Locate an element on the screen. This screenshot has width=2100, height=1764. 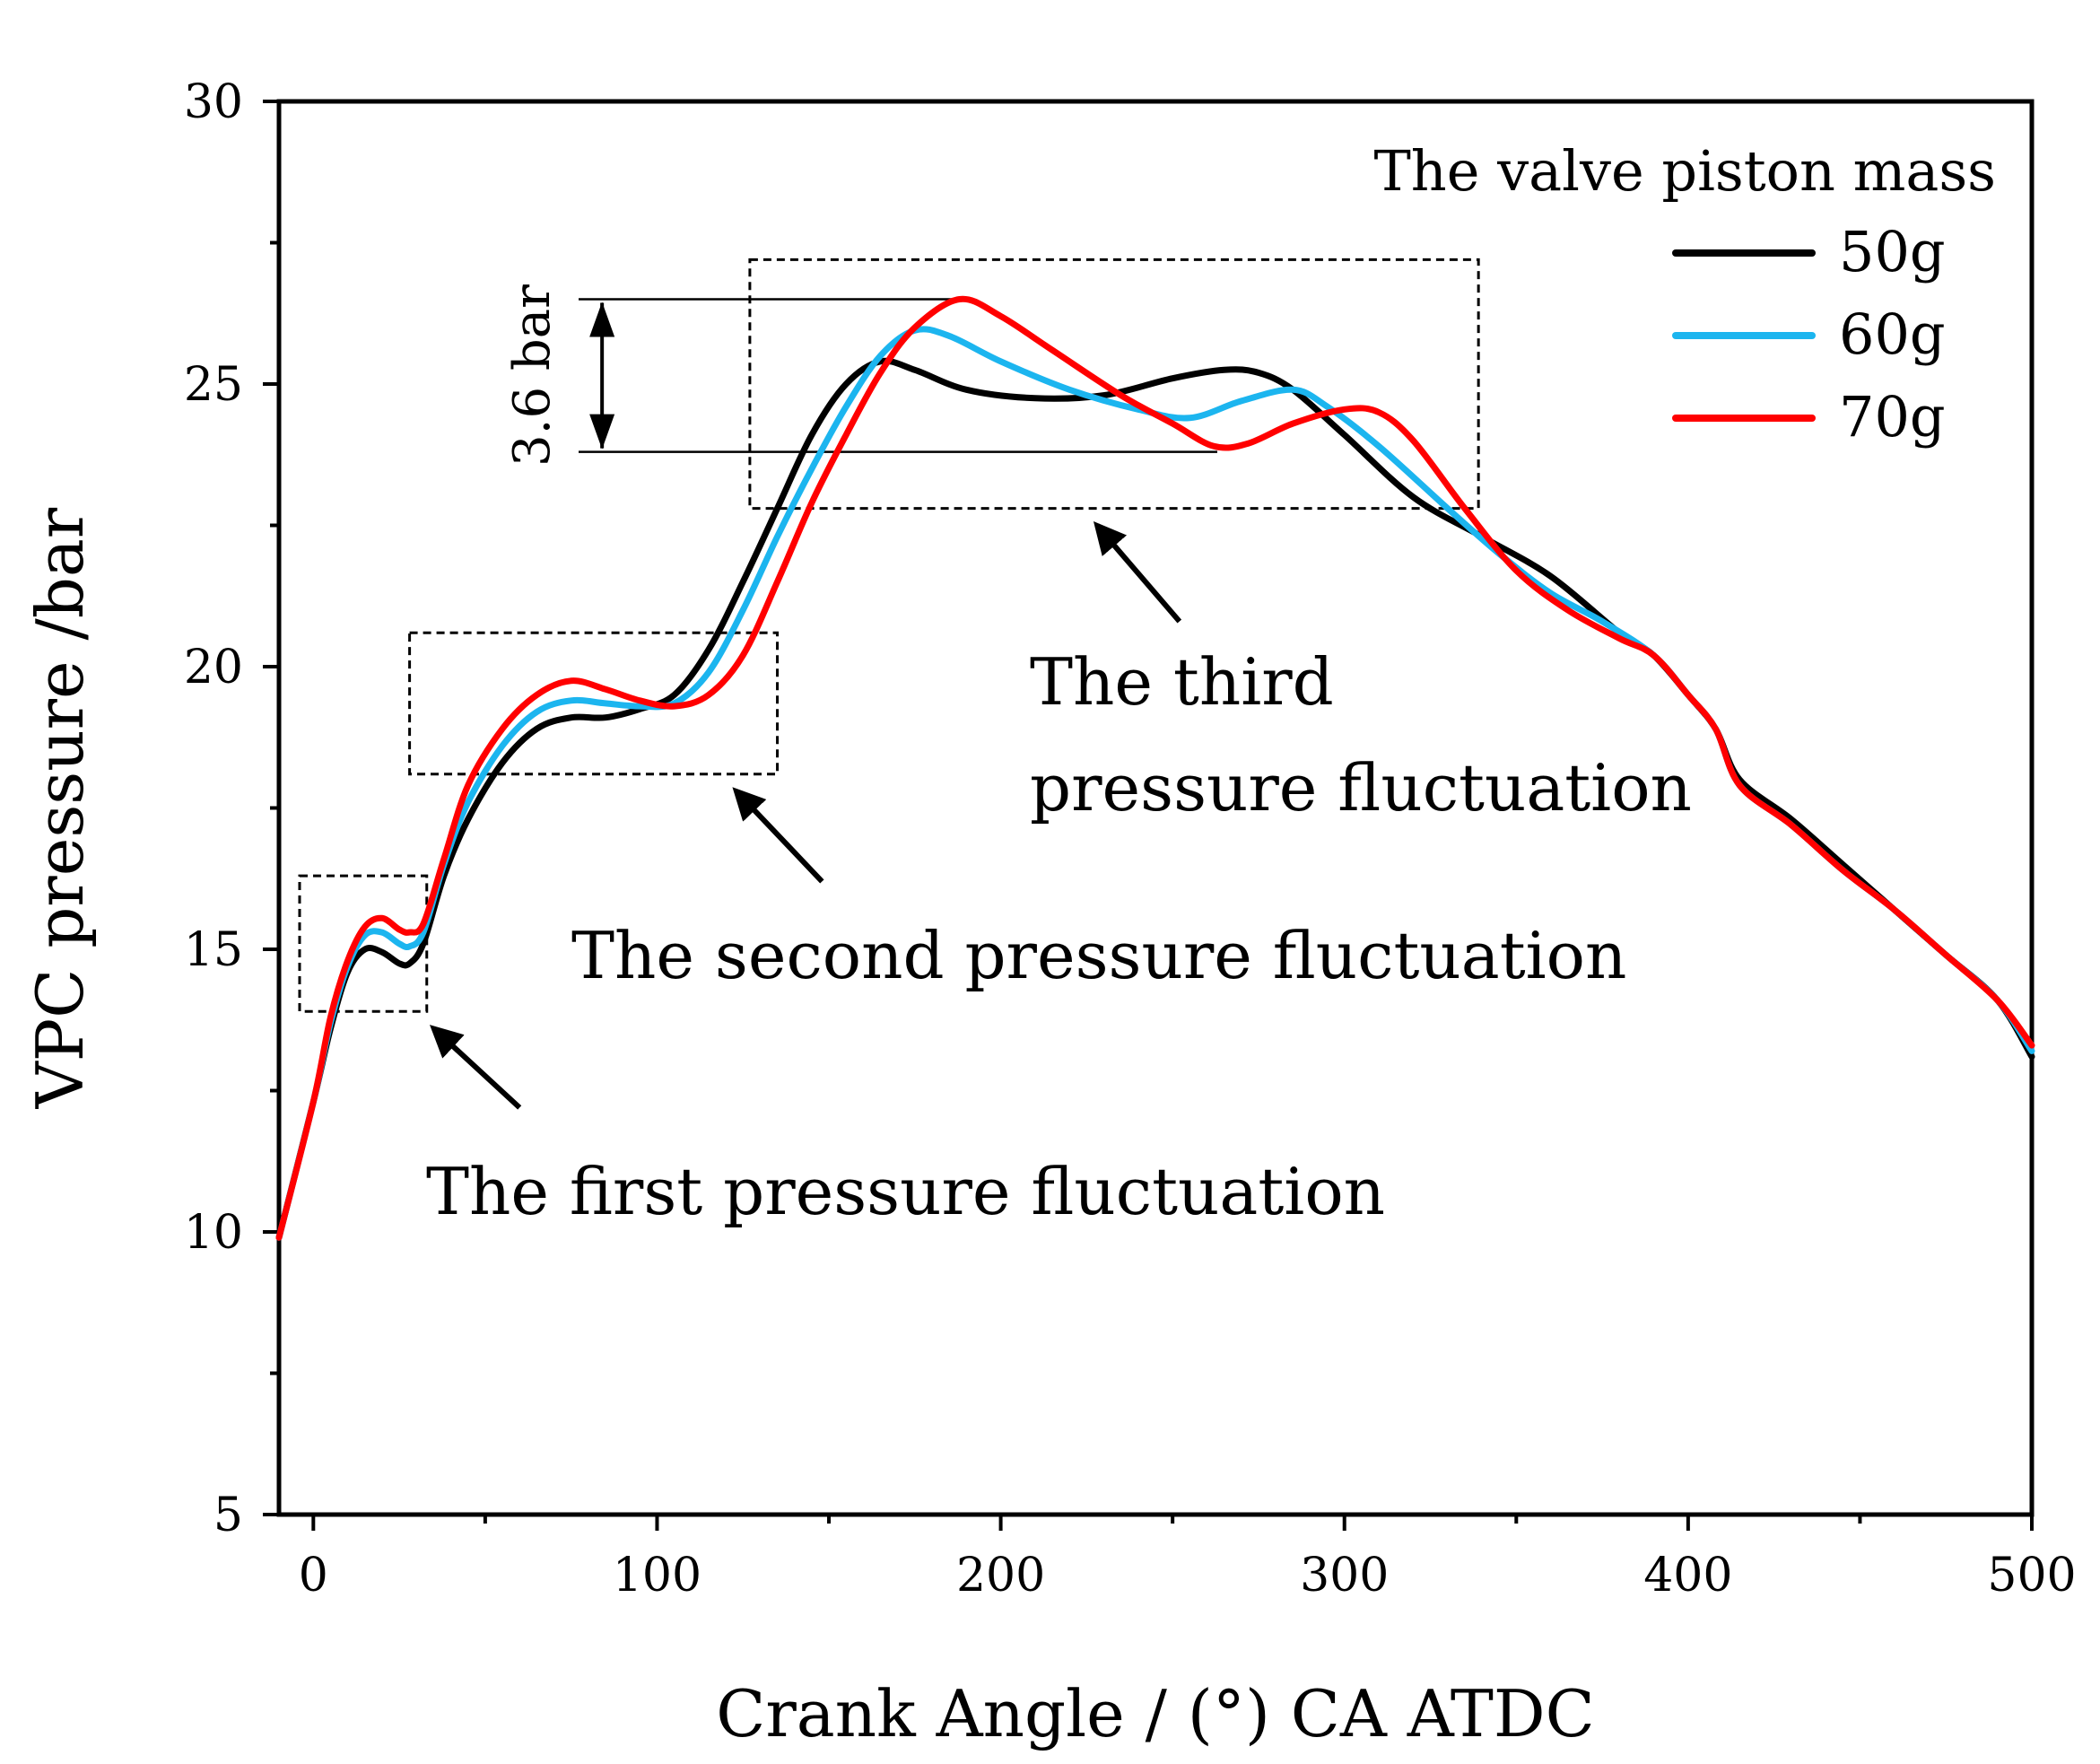
legend-label-50g: 50g is located at coordinates (1892, 251).